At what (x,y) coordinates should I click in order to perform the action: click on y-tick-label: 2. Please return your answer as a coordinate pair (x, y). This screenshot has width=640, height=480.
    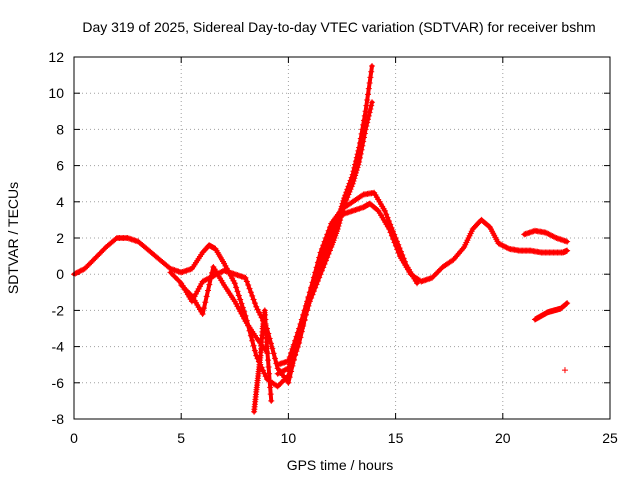
    Looking at the image, I should click on (60, 238).